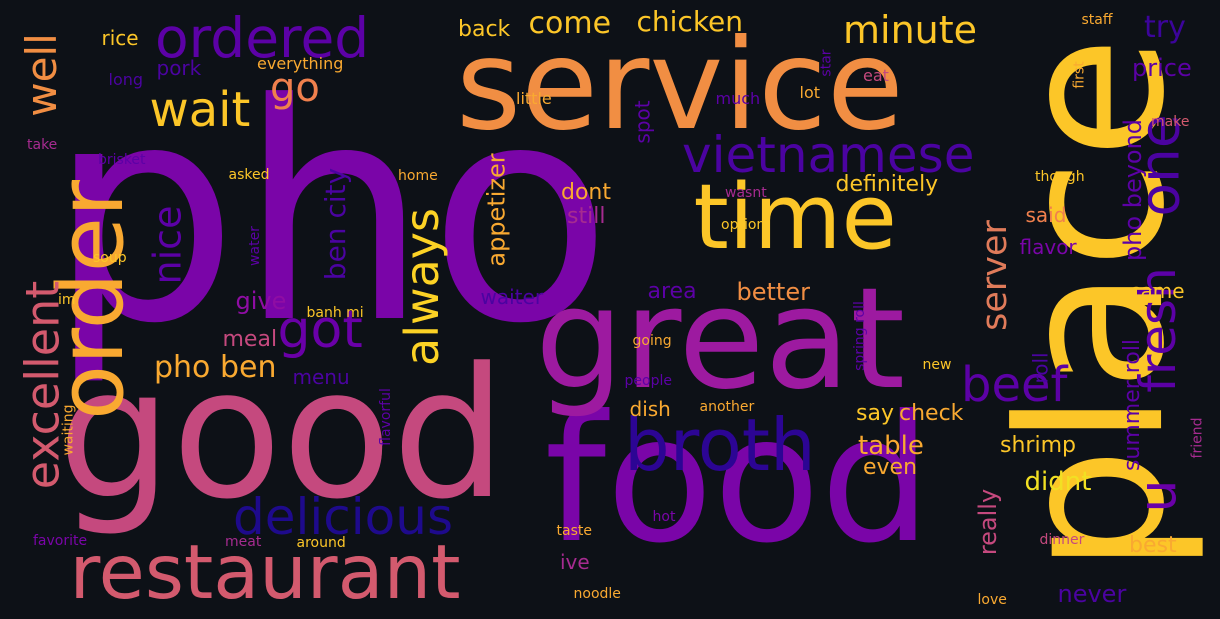 The image size is (1220, 619). I want to click on word-pork: pork, so click(179, 68).